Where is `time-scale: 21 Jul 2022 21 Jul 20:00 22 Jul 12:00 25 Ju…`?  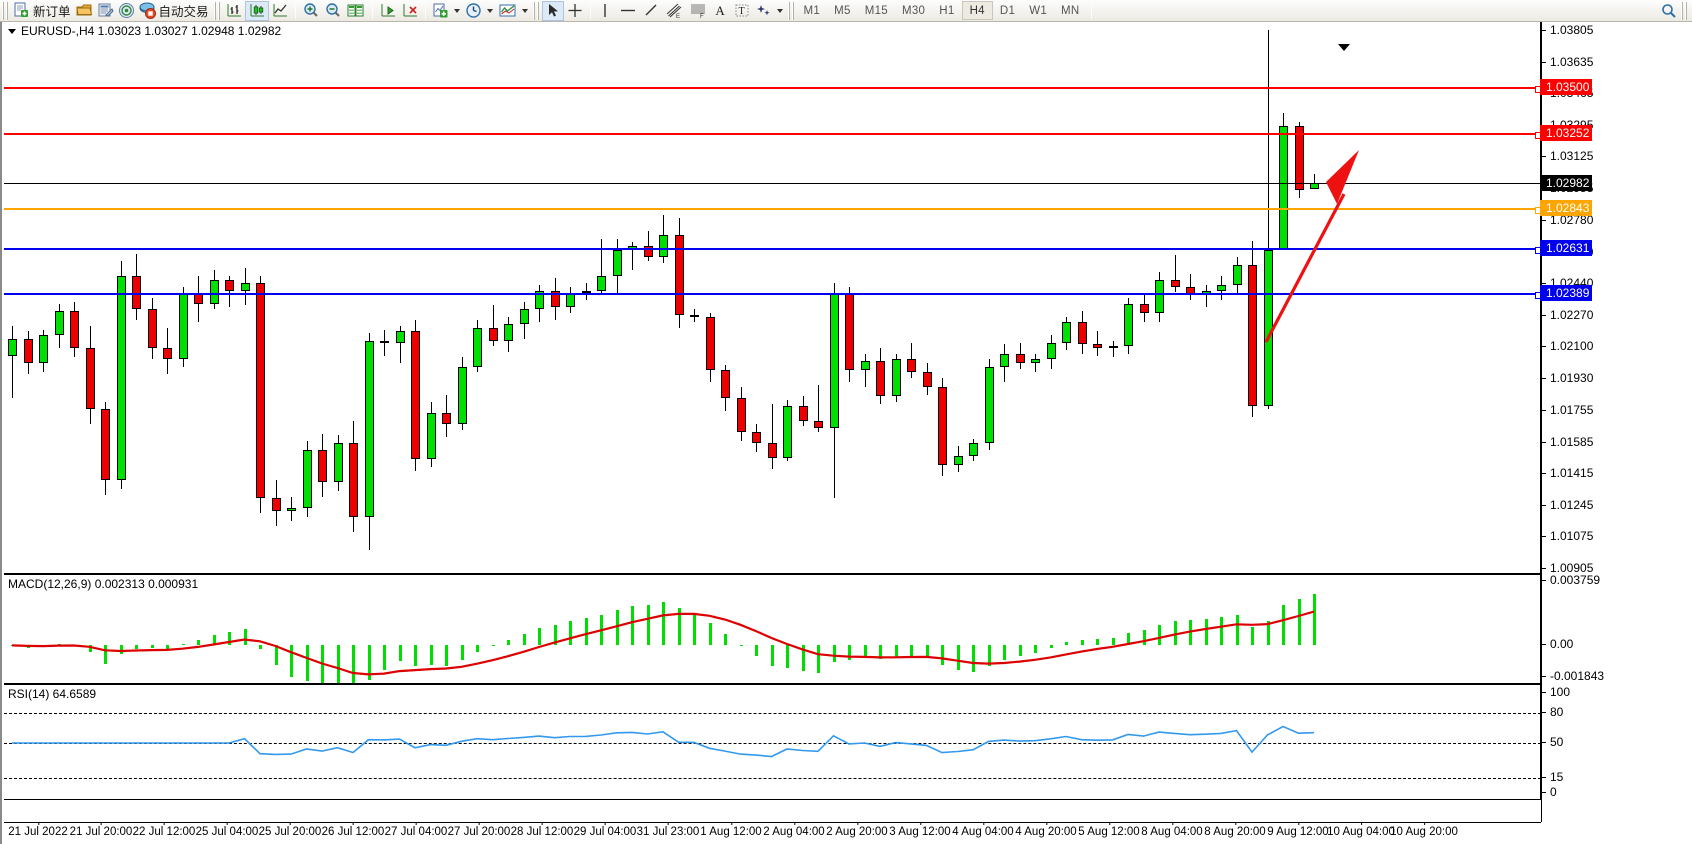 time-scale: 21 Jul 2022 21 Jul 20:00 22 Jul 12:00 25 Ju… is located at coordinates (772, 833).